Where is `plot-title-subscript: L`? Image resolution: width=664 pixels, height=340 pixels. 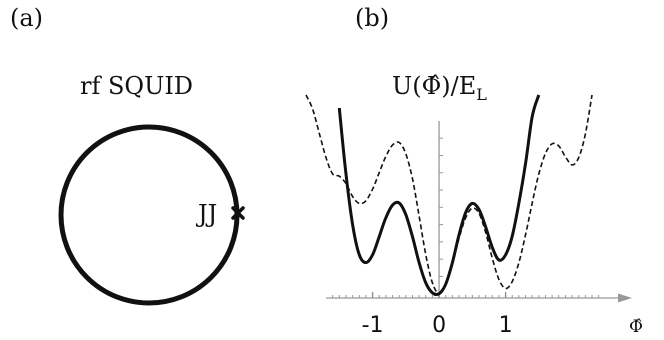 plot-title-subscript: L is located at coordinates (481, 94).